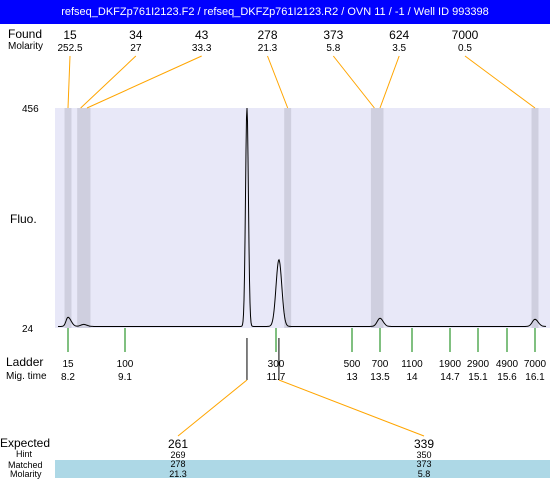 This screenshot has height=480, width=550. Describe the element at coordinates (178, 474) in the screenshot. I see `matched-molarity-value: 21.3` at that location.